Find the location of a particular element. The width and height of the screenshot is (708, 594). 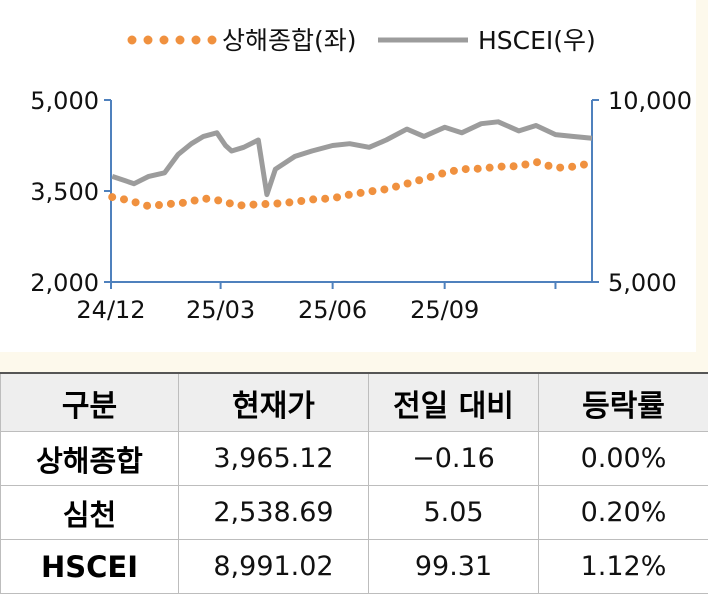

row-name: 심천 is located at coordinates (90, 513).